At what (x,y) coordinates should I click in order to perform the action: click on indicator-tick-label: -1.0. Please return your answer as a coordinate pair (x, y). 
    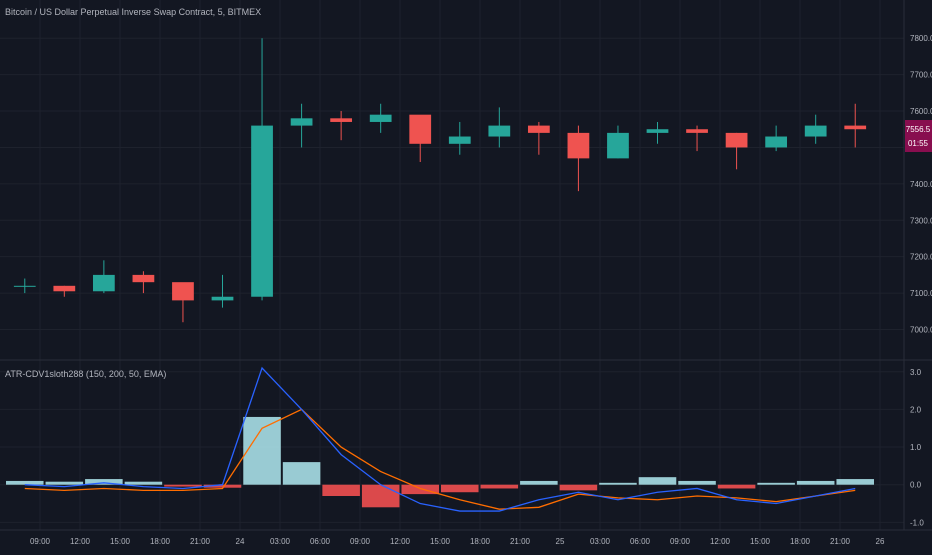
    Looking at the image, I should click on (917, 522).